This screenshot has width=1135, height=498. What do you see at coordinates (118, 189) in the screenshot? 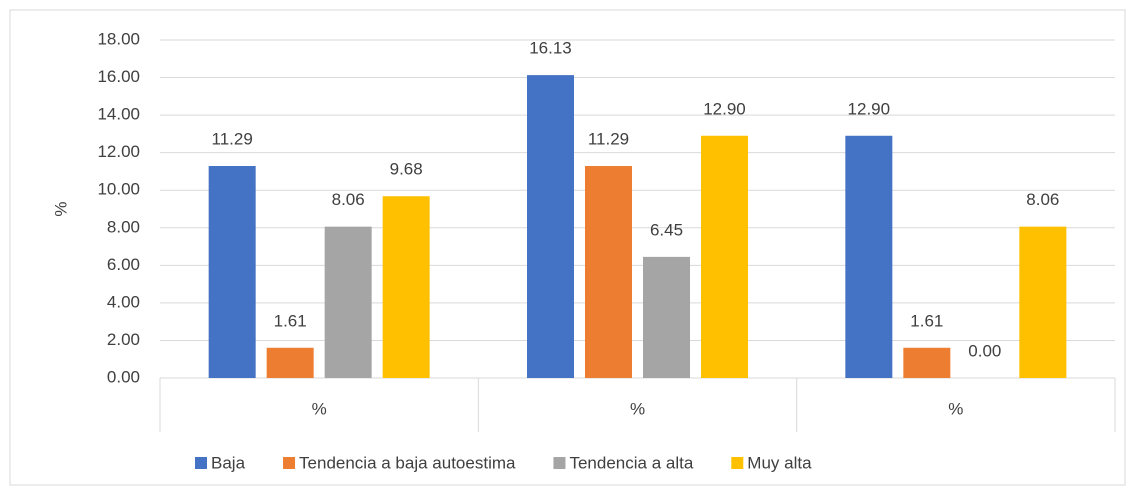
I see `y-tick-label: 10.00` at bounding box center [118, 189].